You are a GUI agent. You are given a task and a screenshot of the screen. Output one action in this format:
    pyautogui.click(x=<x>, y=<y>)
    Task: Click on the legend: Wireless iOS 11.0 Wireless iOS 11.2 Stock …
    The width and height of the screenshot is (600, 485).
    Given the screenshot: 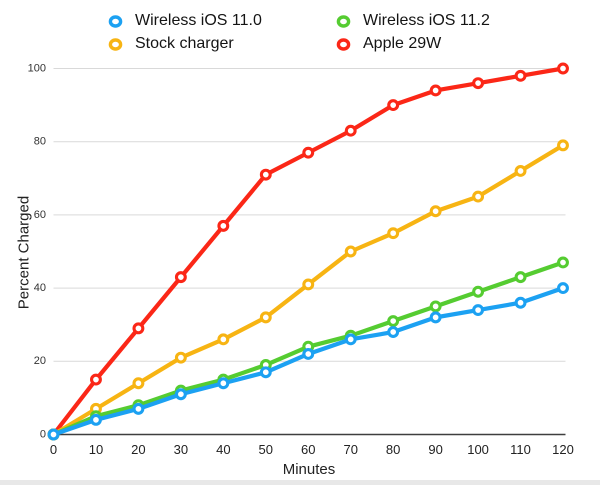 What is the action you would take?
    pyautogui.click(x=299, y=32)
    